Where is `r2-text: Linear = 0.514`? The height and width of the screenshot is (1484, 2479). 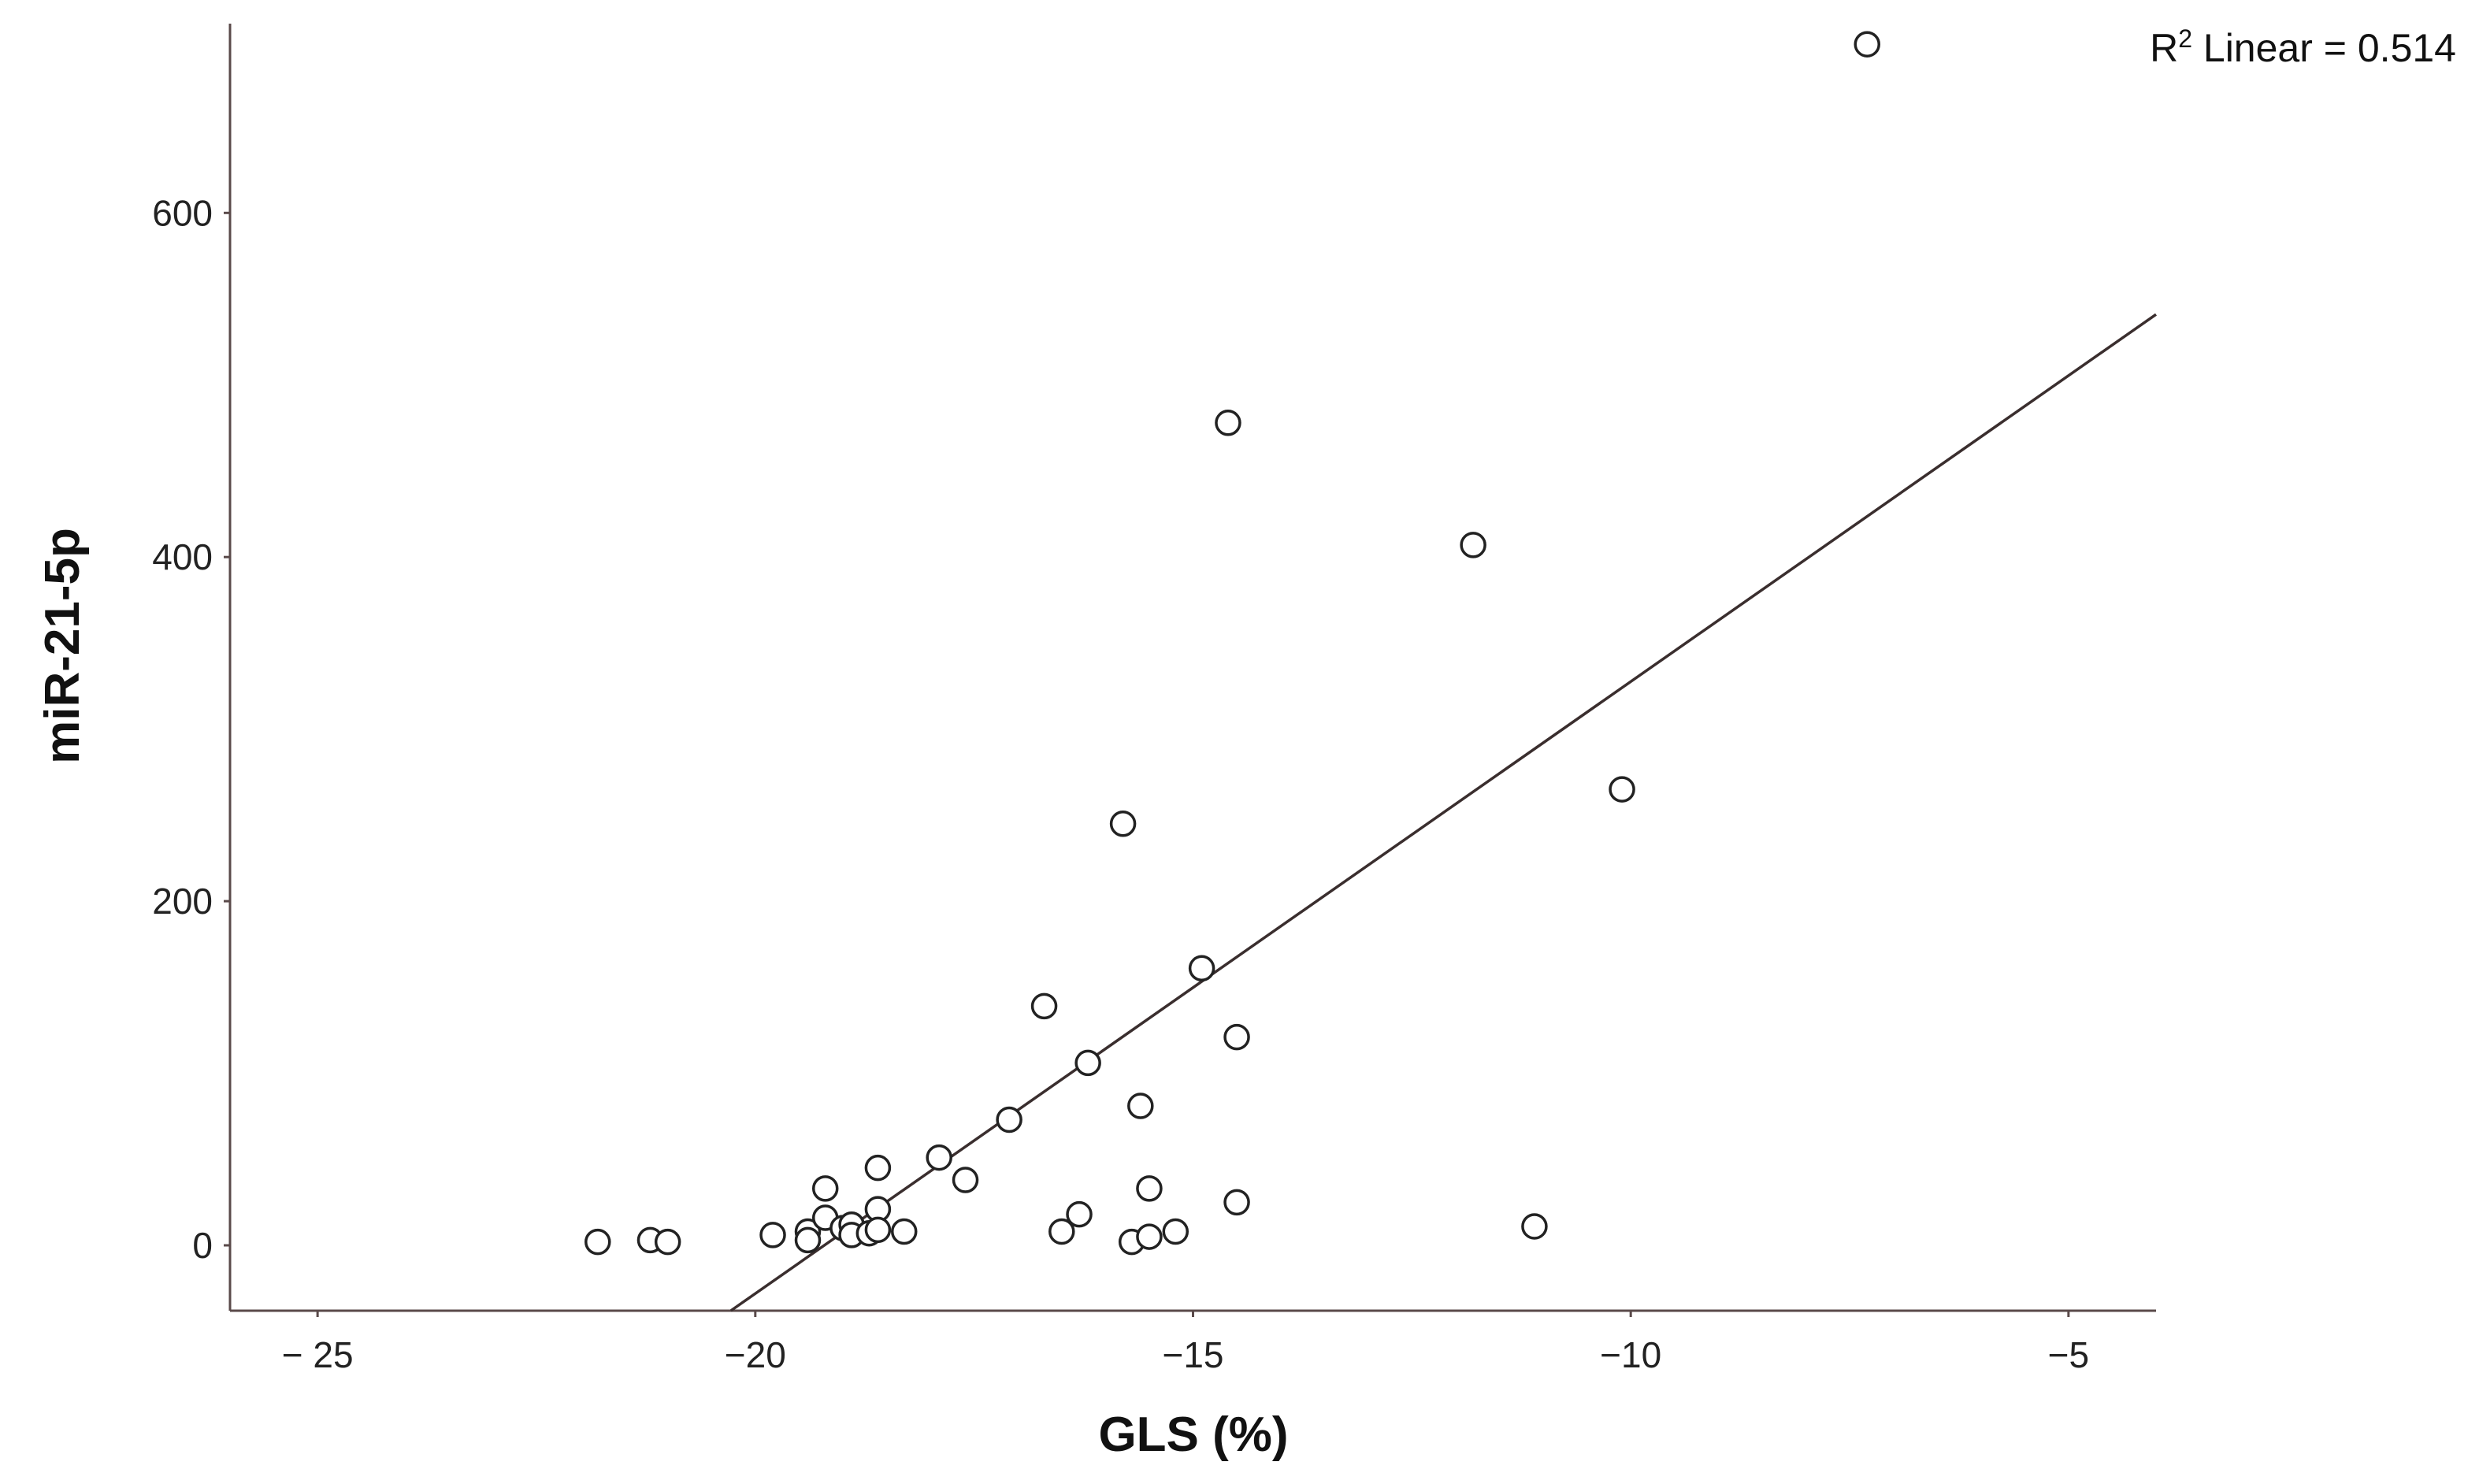 r2-text: Linear = 0.514 is located at coordinates (2324, 48).